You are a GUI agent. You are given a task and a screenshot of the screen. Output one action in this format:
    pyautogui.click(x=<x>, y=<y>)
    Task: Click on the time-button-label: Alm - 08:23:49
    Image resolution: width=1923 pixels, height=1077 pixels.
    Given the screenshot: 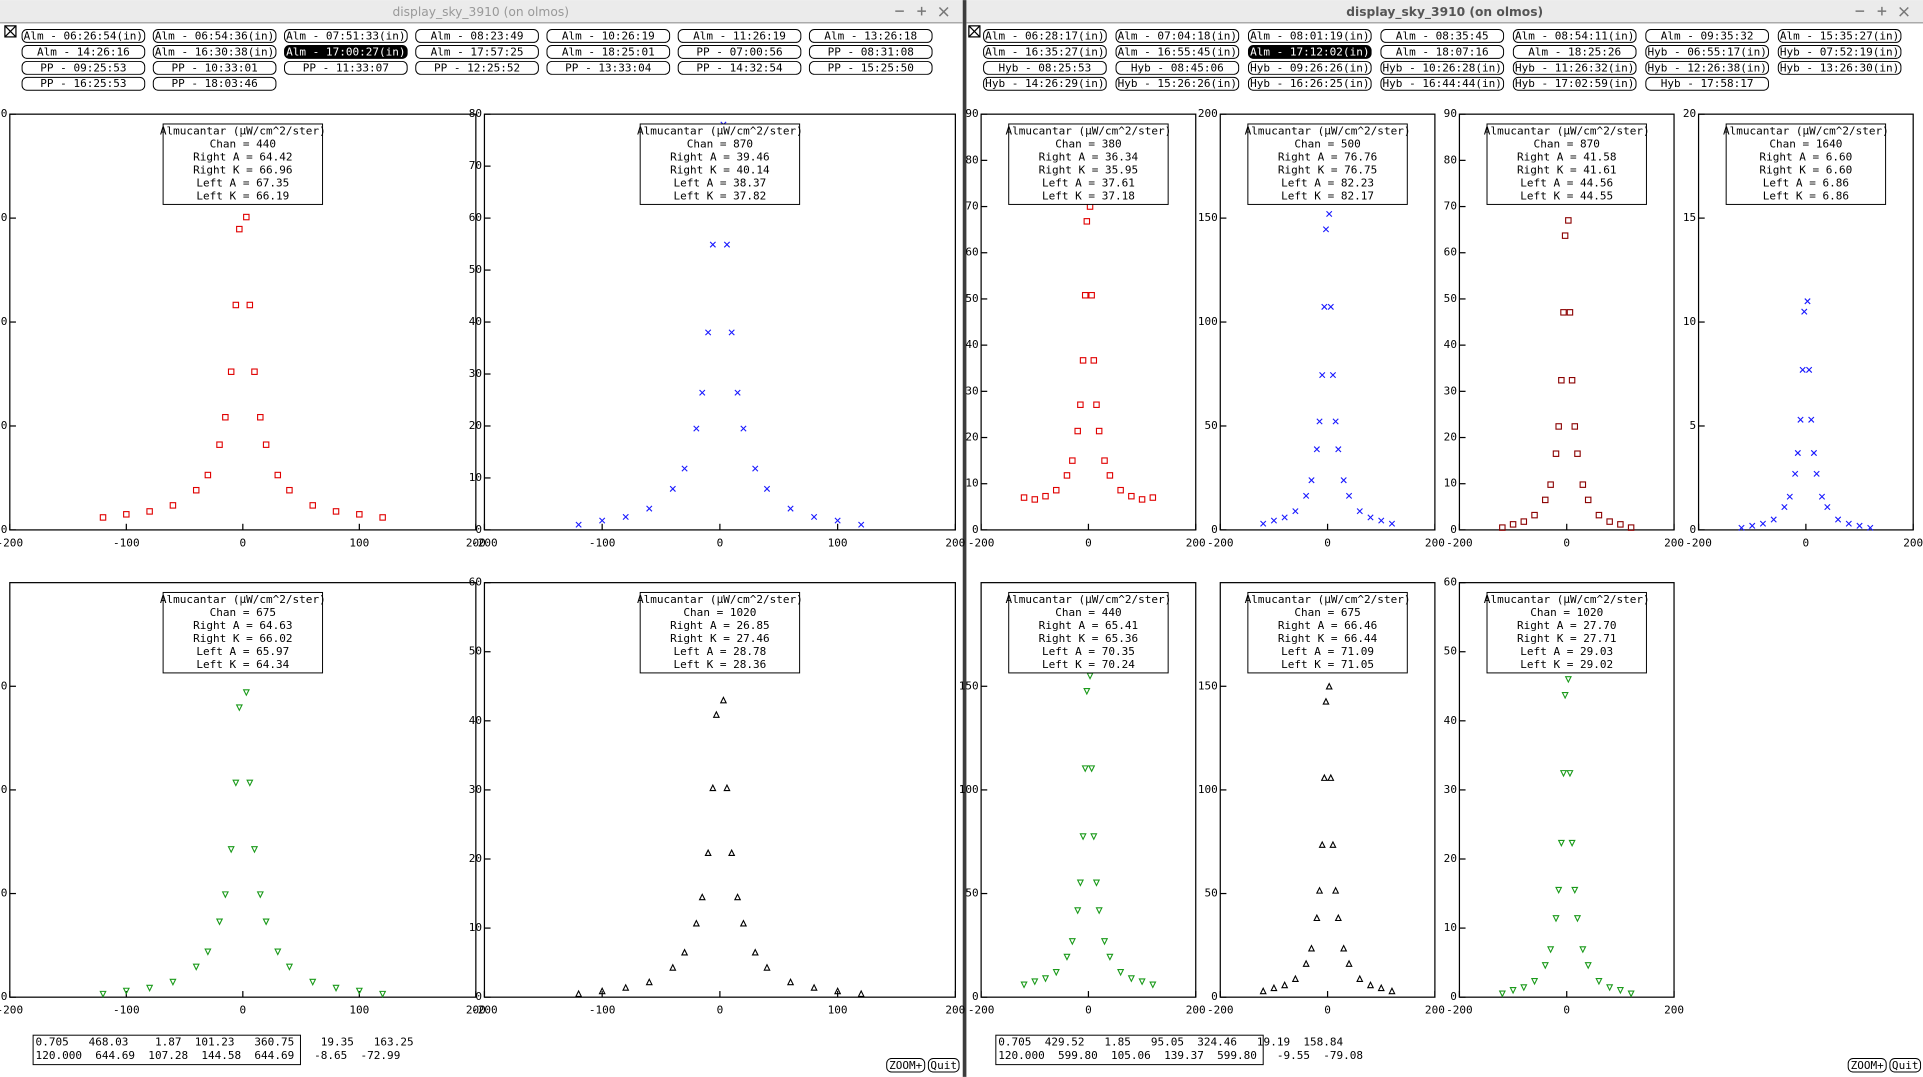 What is the action you would take?
    pyautogui.click(x=477, y=35)
    